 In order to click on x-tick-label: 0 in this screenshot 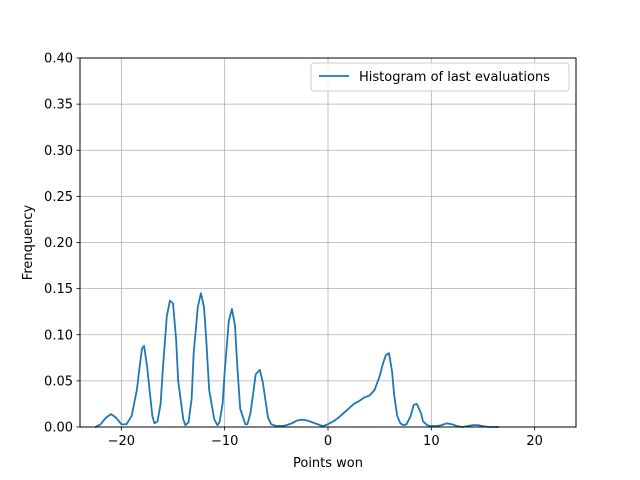, I will do `click(328, 441)`.